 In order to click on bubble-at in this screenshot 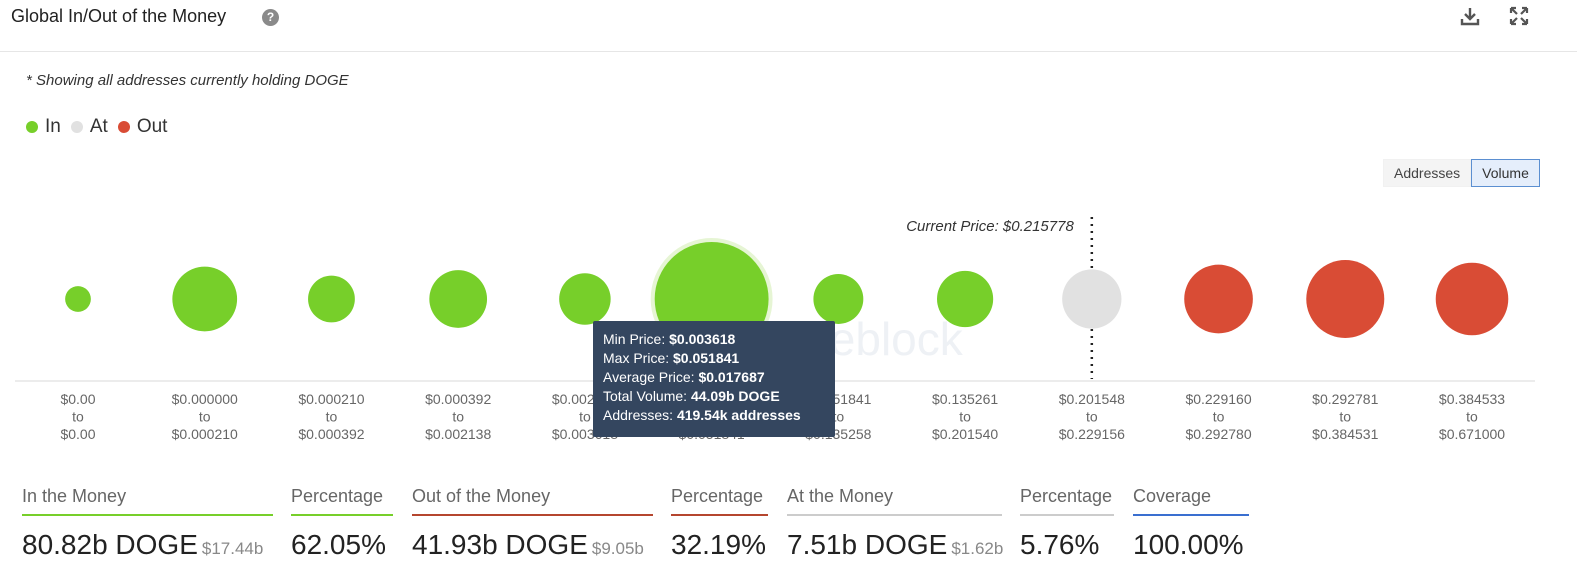, I will do `click(1092, 299)`.